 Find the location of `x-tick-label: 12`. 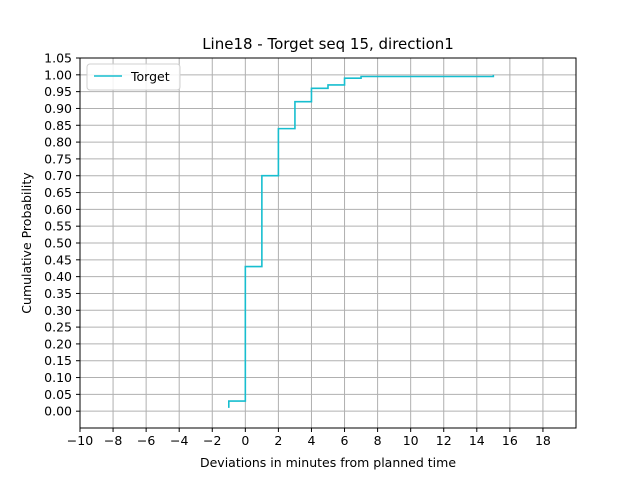

x-tick-label: 12 is located at coordinates (444, 440).